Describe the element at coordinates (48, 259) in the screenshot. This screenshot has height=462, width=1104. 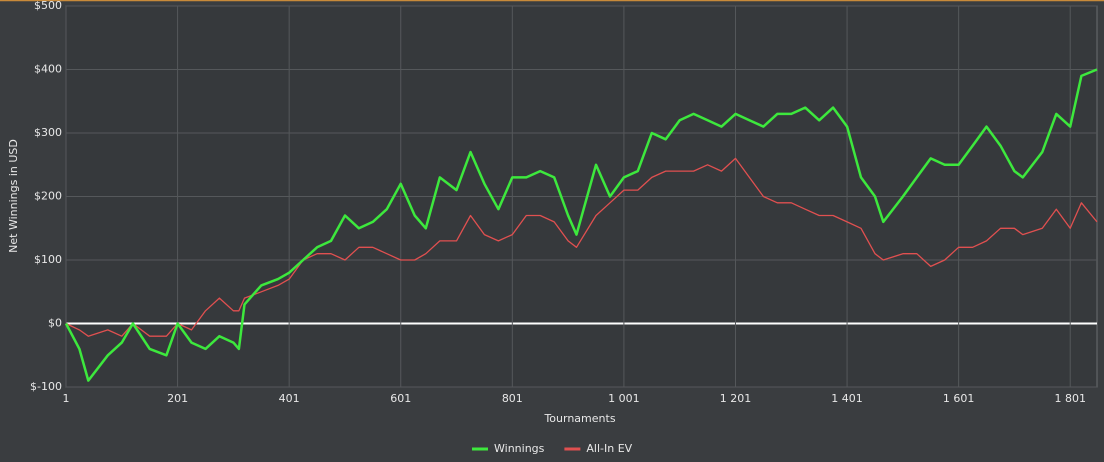
I see `y-tick-label: $100` at that location.